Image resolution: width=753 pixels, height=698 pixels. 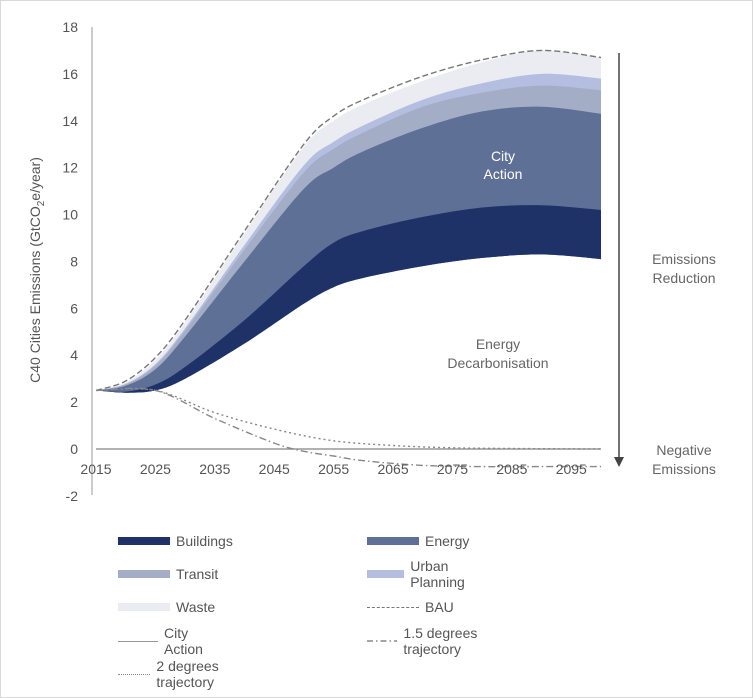 I want to click on x-tick-label: 2015, so click(x=95, y=469).